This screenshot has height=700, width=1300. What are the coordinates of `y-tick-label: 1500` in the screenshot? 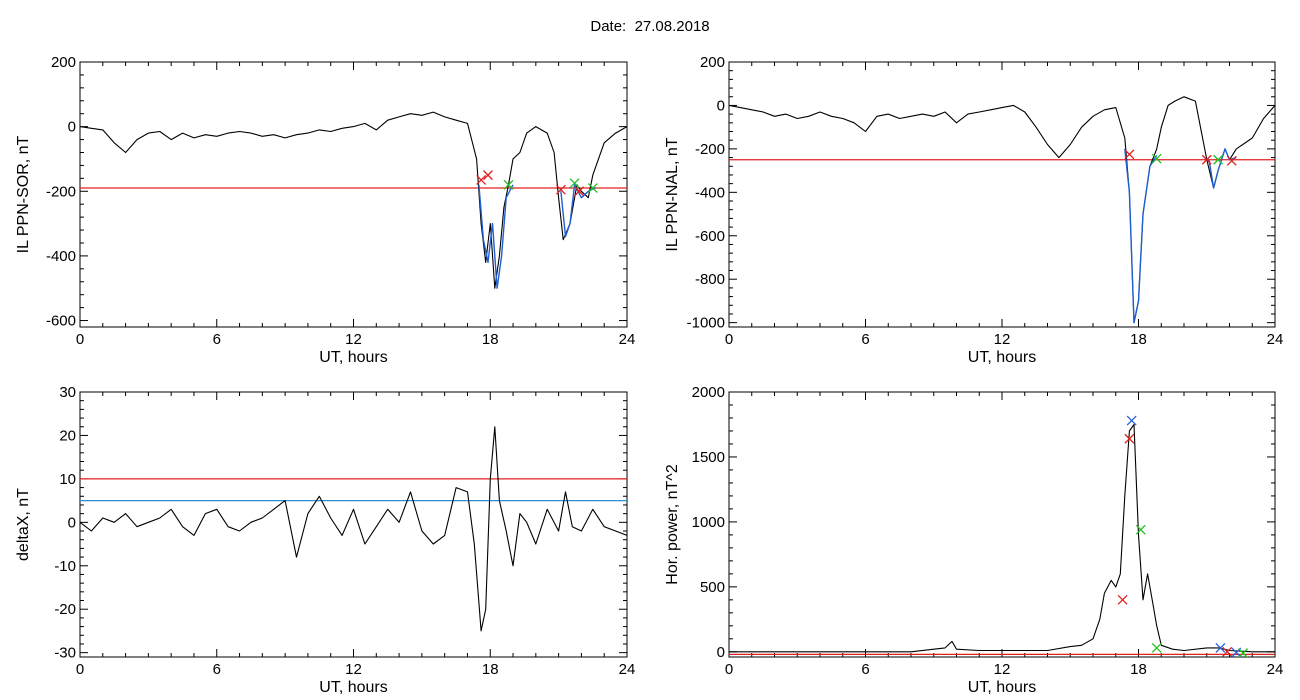 It's located at (708, 457).